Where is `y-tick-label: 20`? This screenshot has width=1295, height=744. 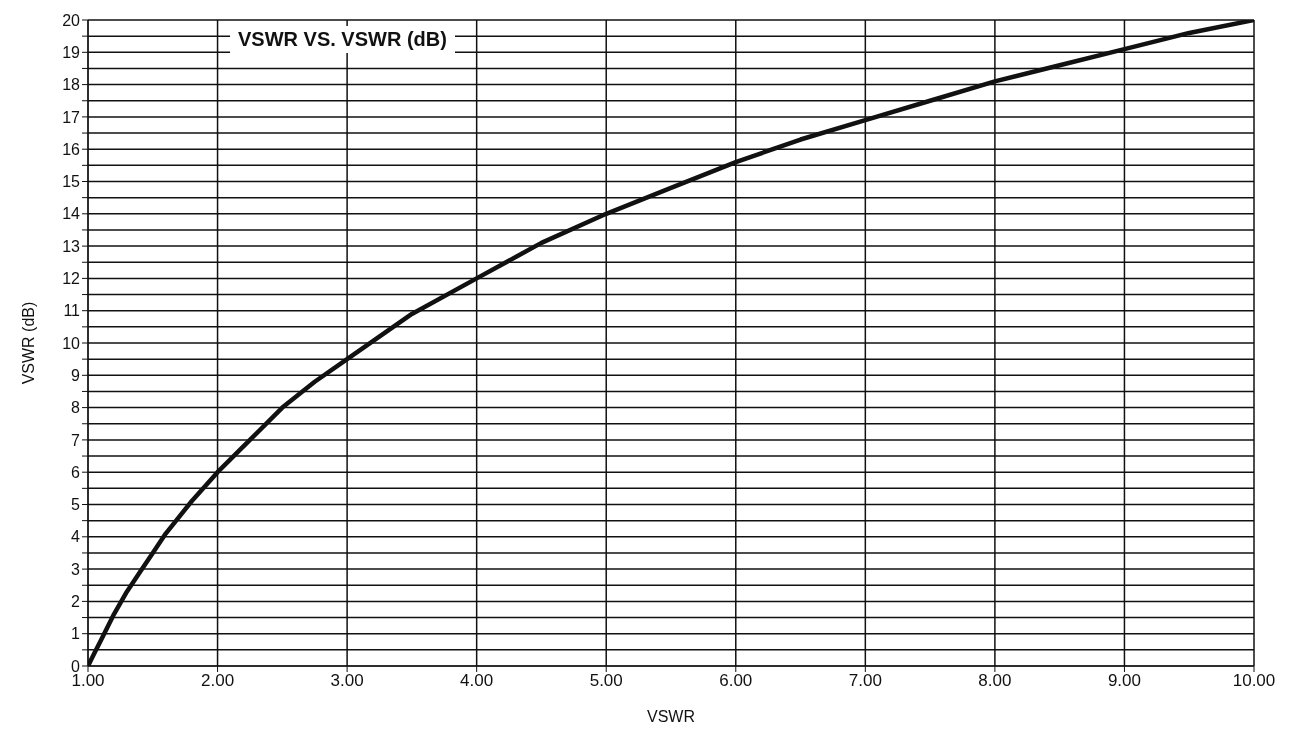
y-tick-label: 20 is located at coordinates (71, 20).